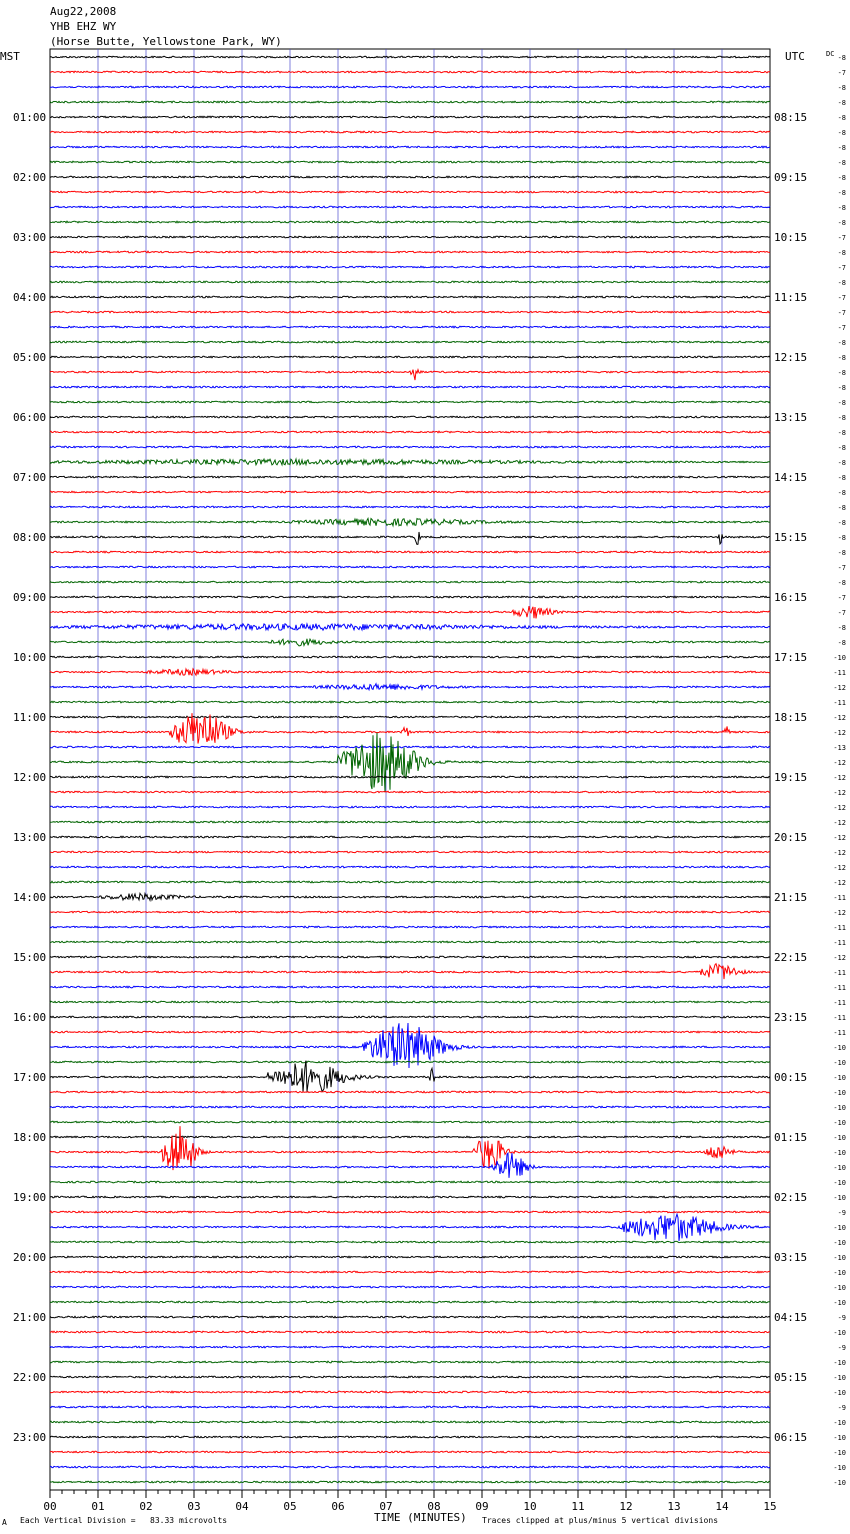  I want to click on dc-offset-label: -13, so click(839, 748).